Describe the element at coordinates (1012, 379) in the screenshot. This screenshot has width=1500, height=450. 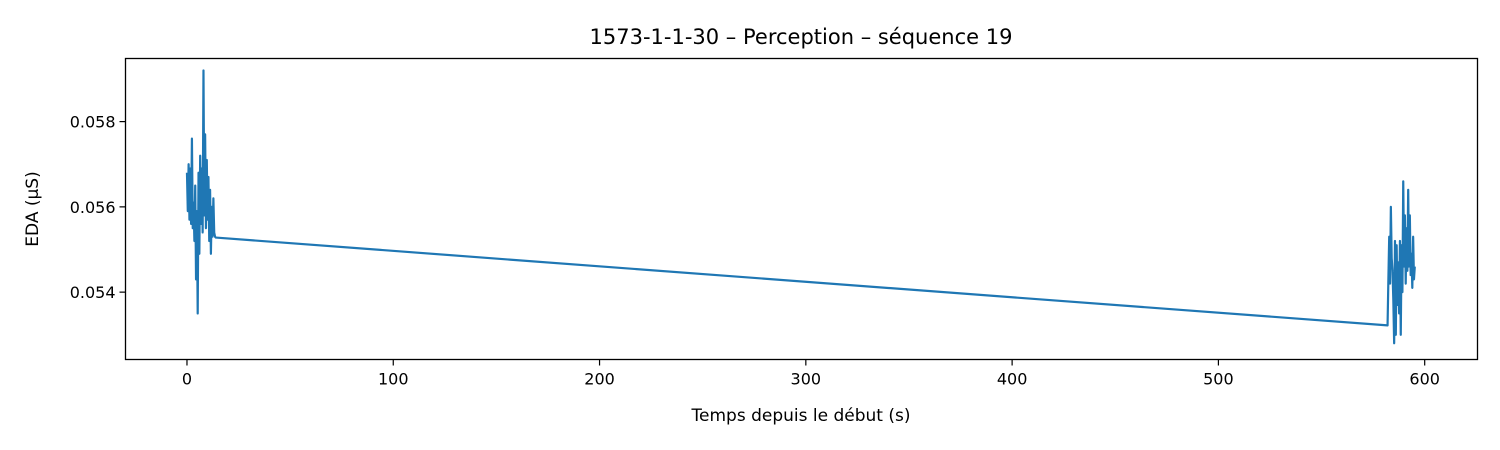
I see `x-tick-label: 400` at that location.